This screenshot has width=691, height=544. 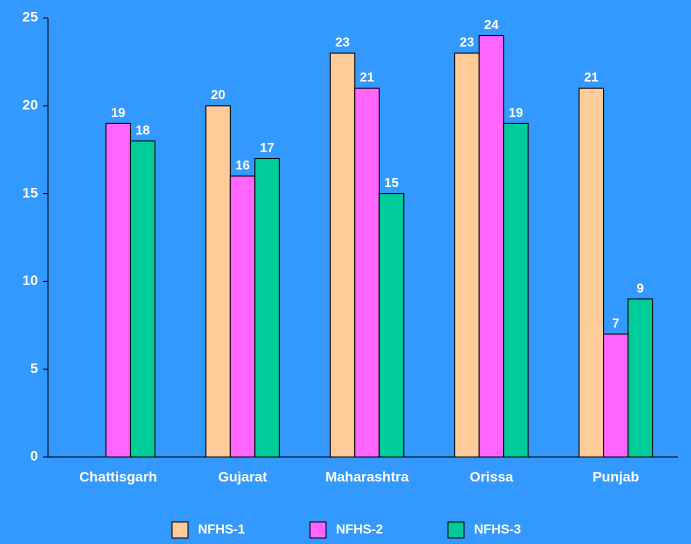 What do you see at coordinates (497, 528) in the screenshot?
I see `legend-label: NFHS-3` at bounding box center [497, 528].